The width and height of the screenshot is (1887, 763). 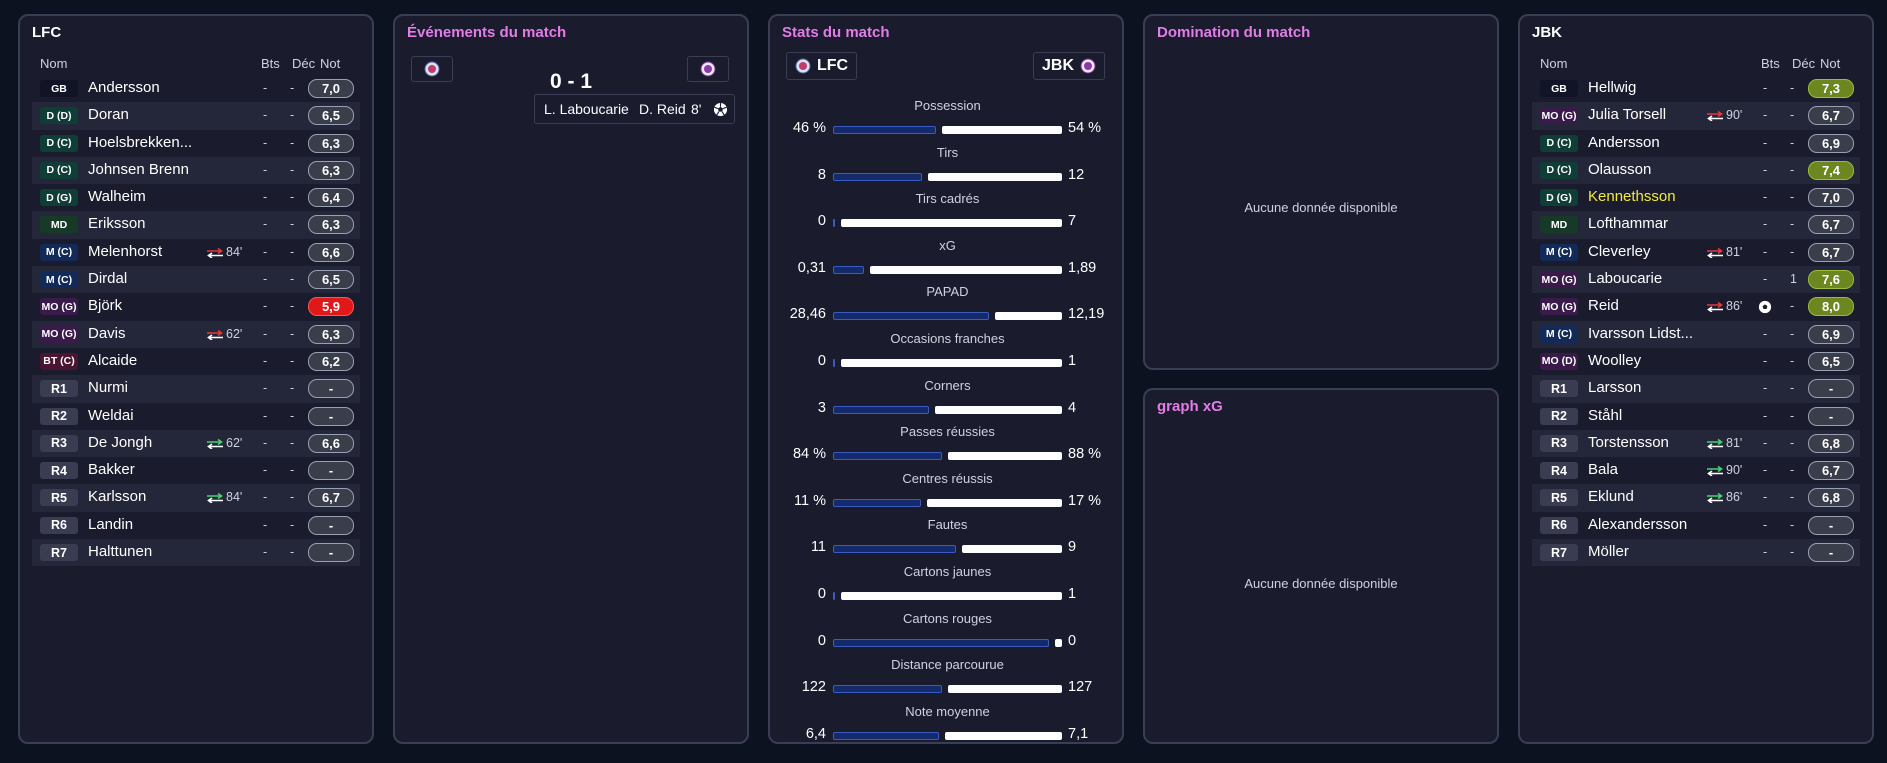 What do you see at coordinates (196, 334) in the screenshot?
I see `table-row: MO (G) Davis 62' - -6,3` at bounding box center [196, 334].